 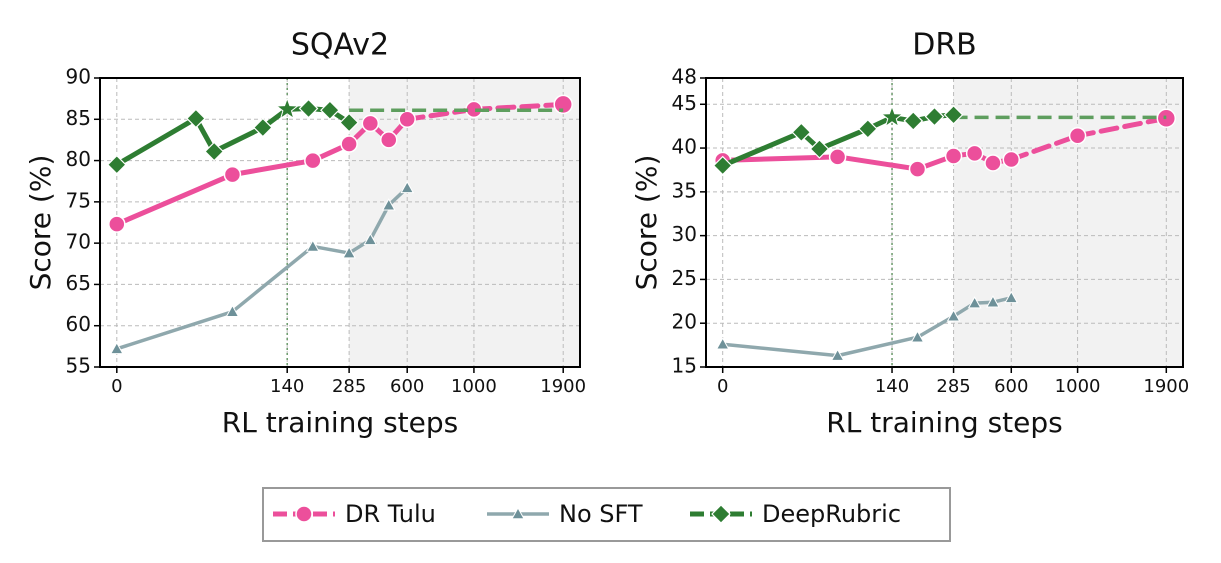 I want to click on y-tick-label: 40, so click(x=684, y=147).